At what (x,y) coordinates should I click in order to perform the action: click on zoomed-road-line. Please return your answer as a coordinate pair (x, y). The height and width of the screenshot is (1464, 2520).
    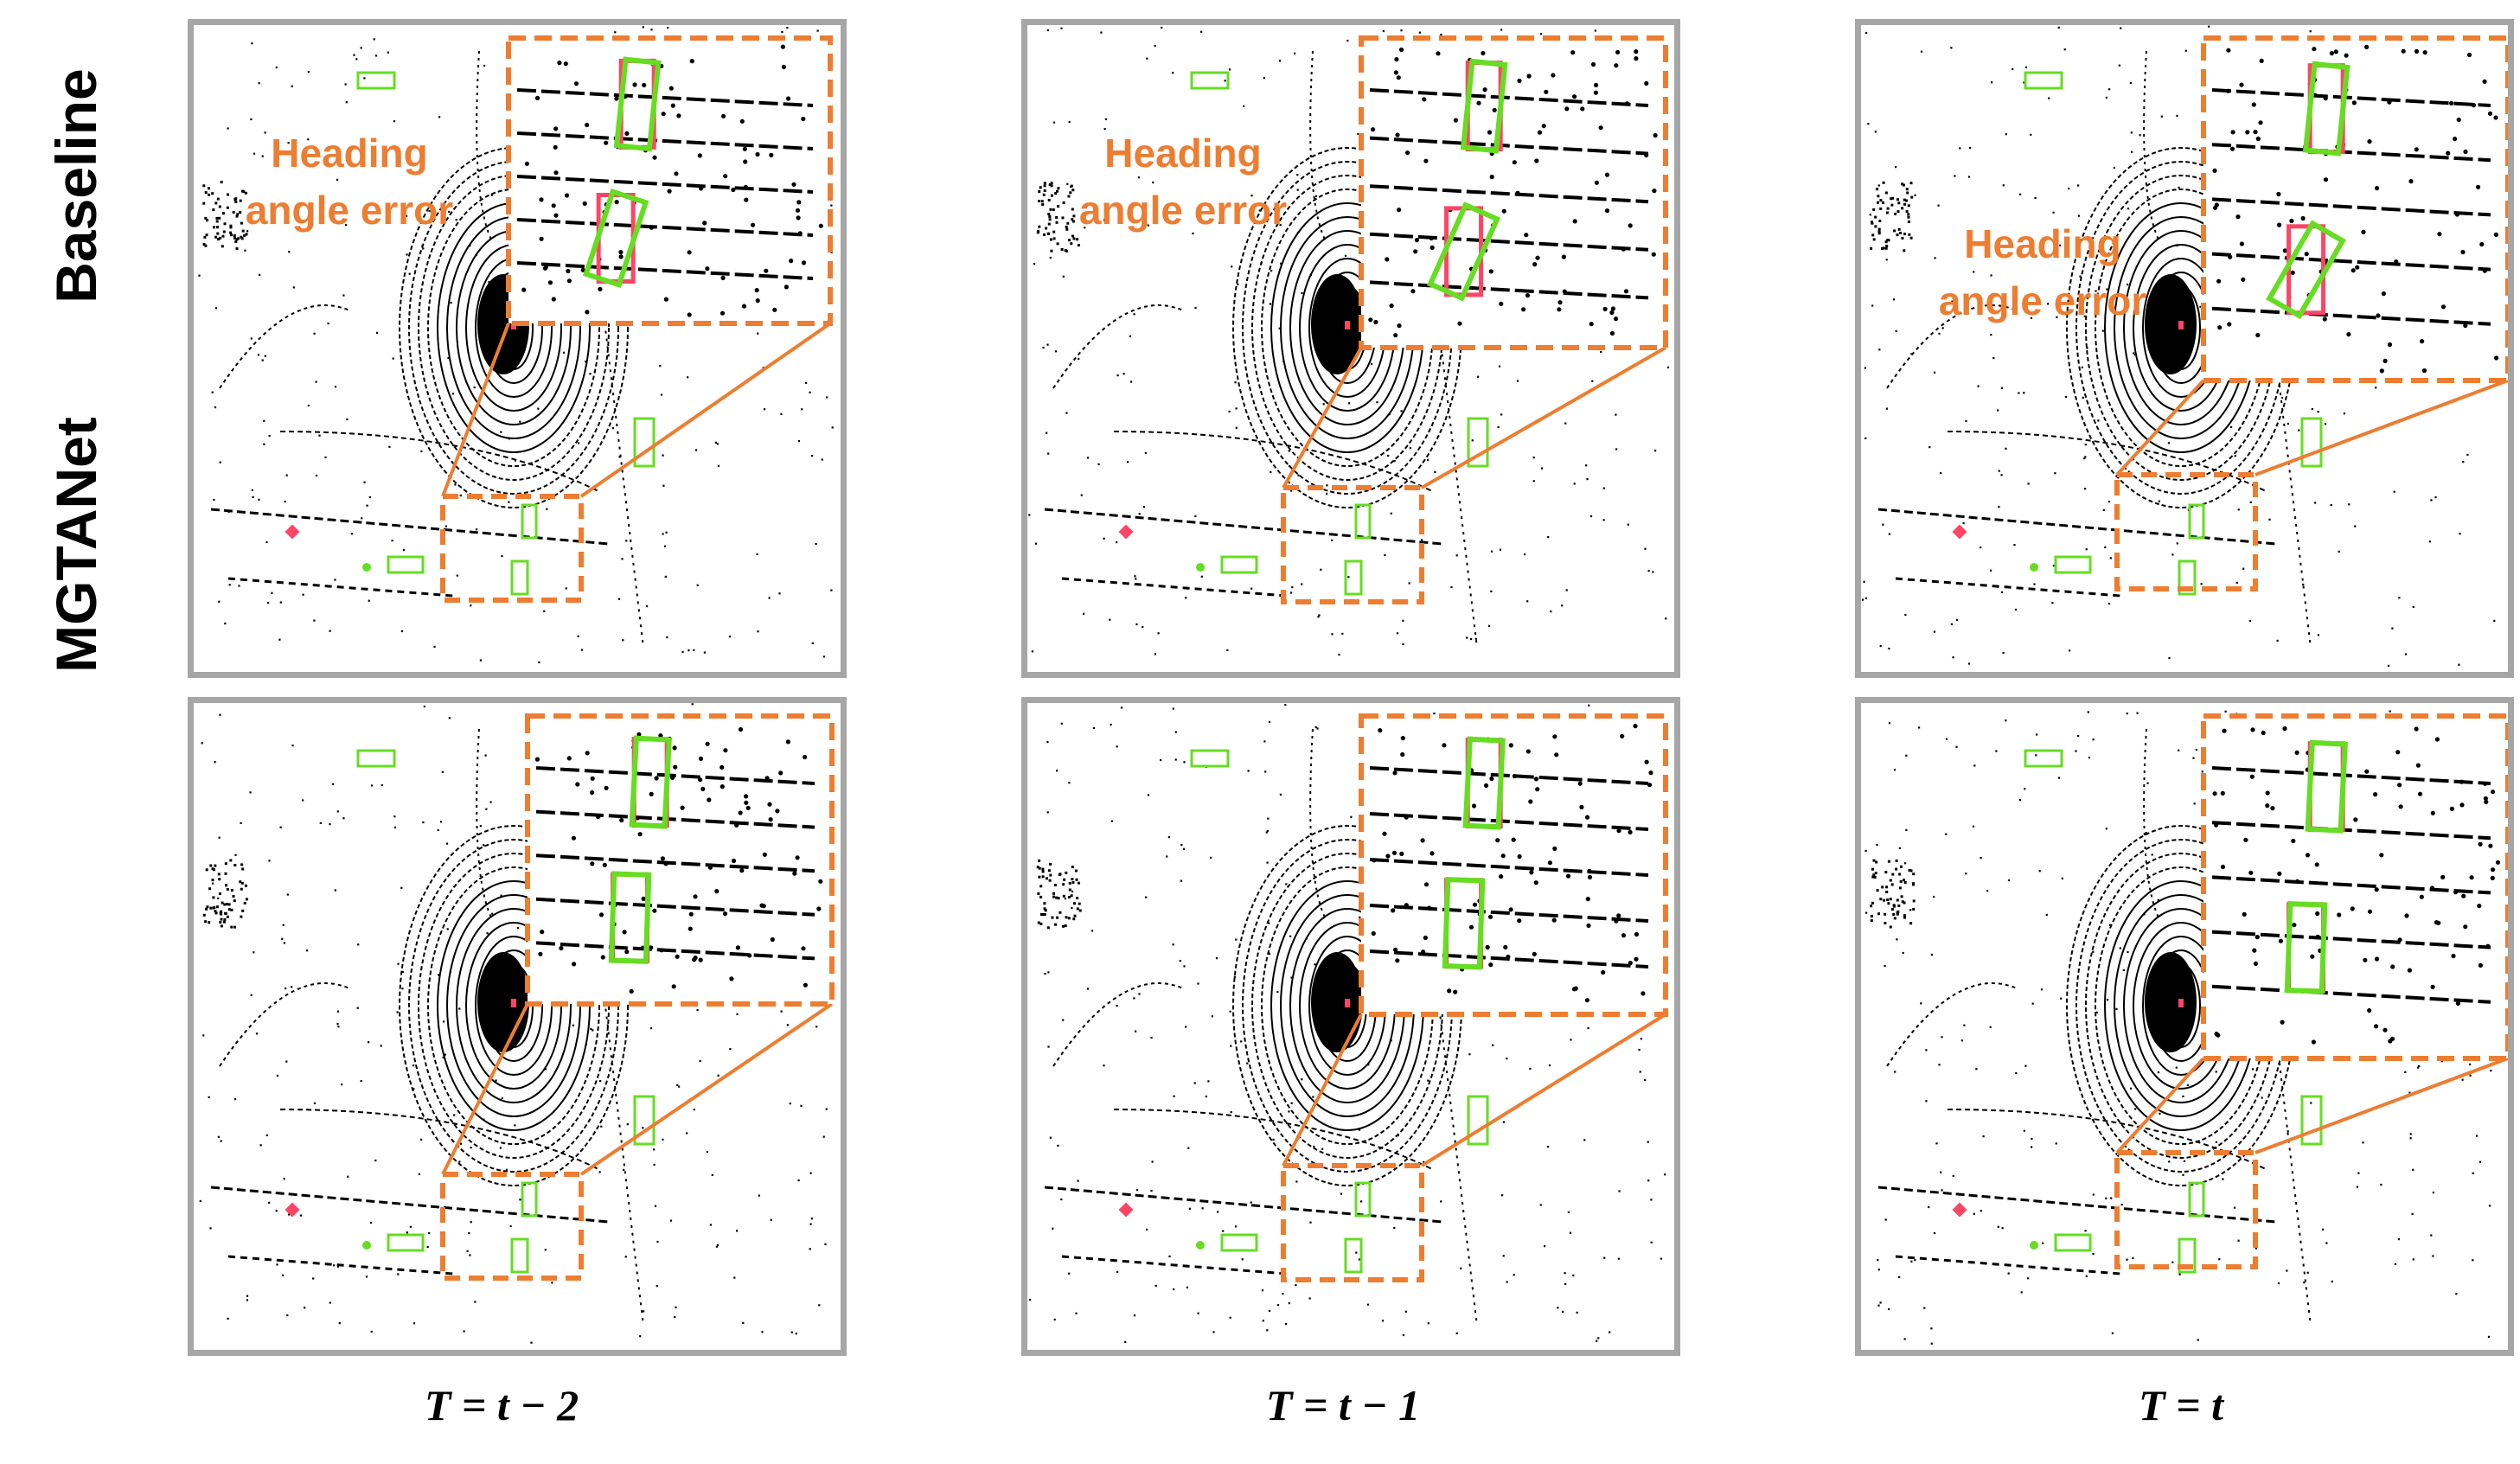
    Looking at the image, I should click on (1509, 913).